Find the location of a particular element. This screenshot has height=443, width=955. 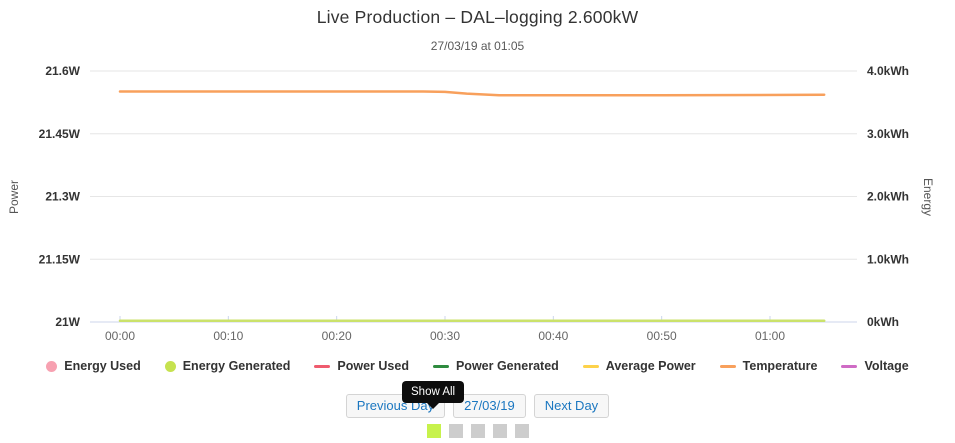

y-axis-left-tick-label: 21W is located at coordinates (67, 322).